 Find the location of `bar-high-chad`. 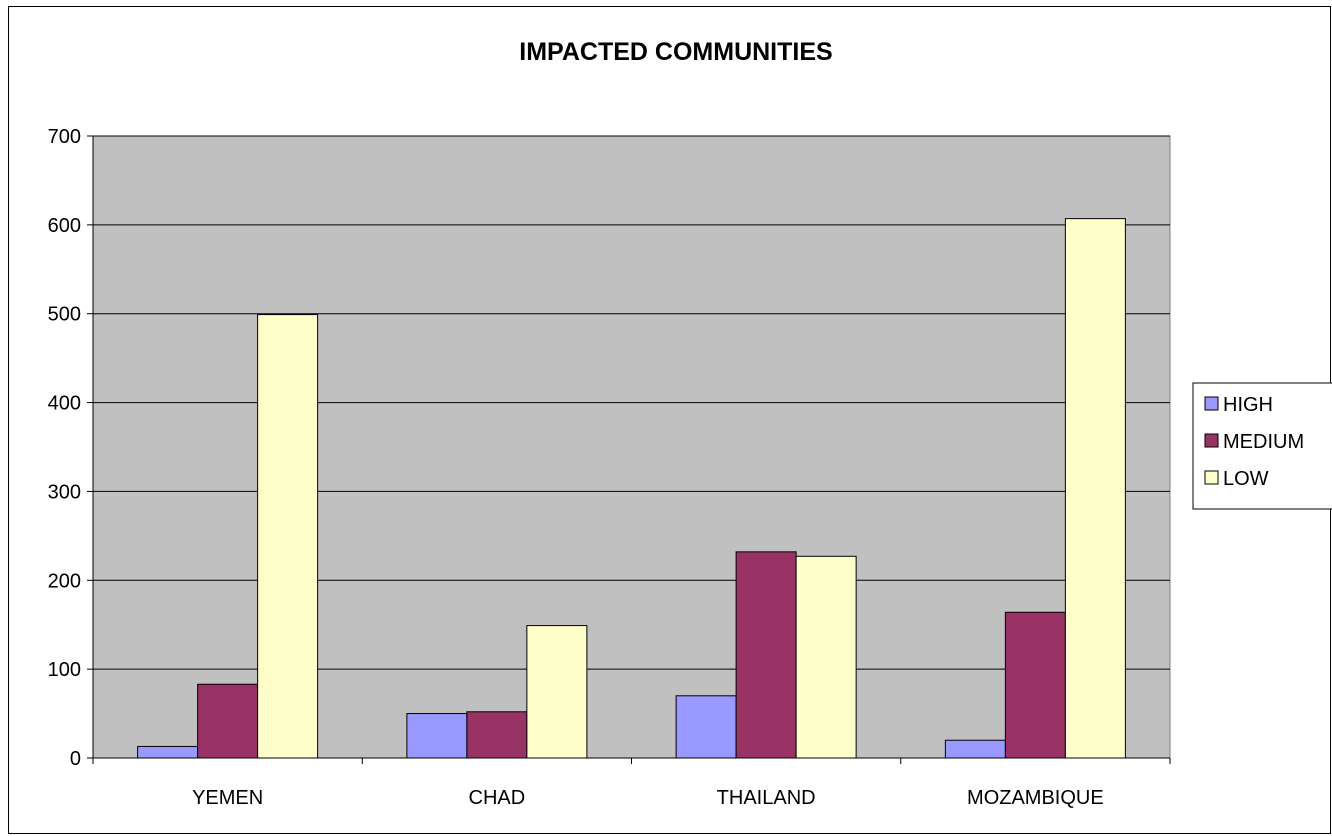

bar-high-chad is located at coordinates (437, 736).